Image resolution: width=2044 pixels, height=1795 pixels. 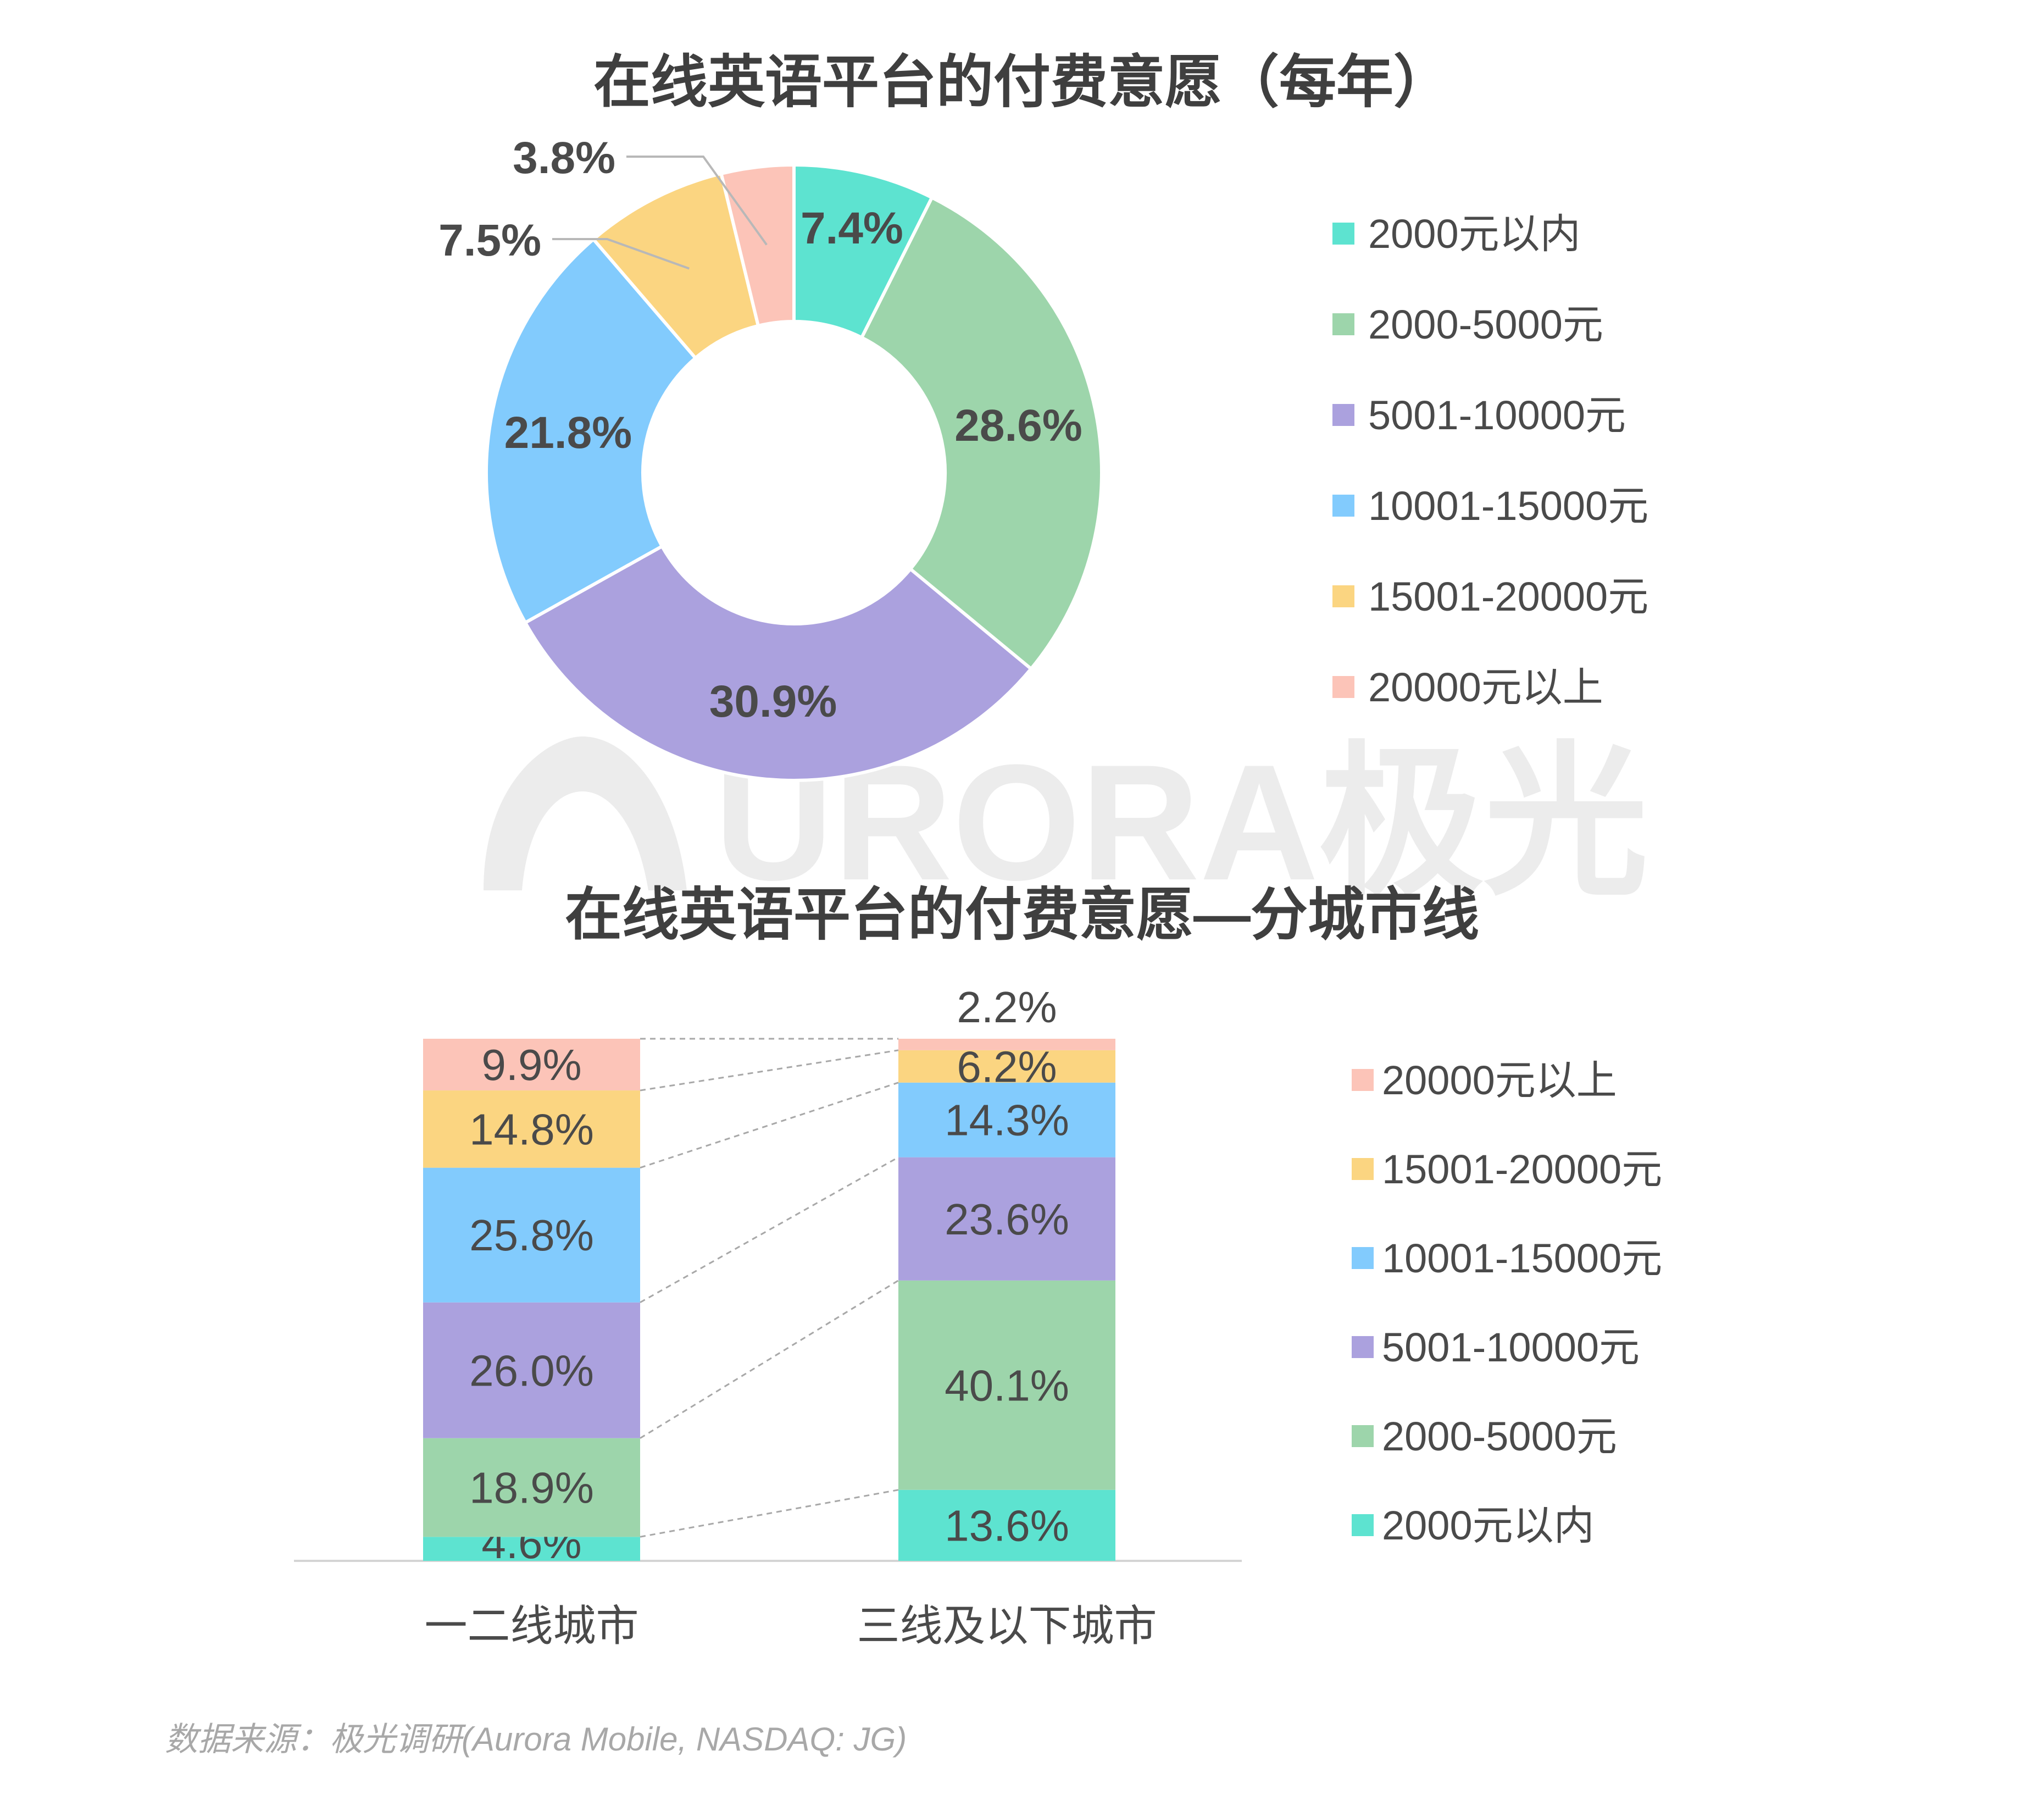 What do you see at coordinates (564, 158) in the screenshot?
I see `donut-data-label: 3.8%` at bounding box center [564, 158].